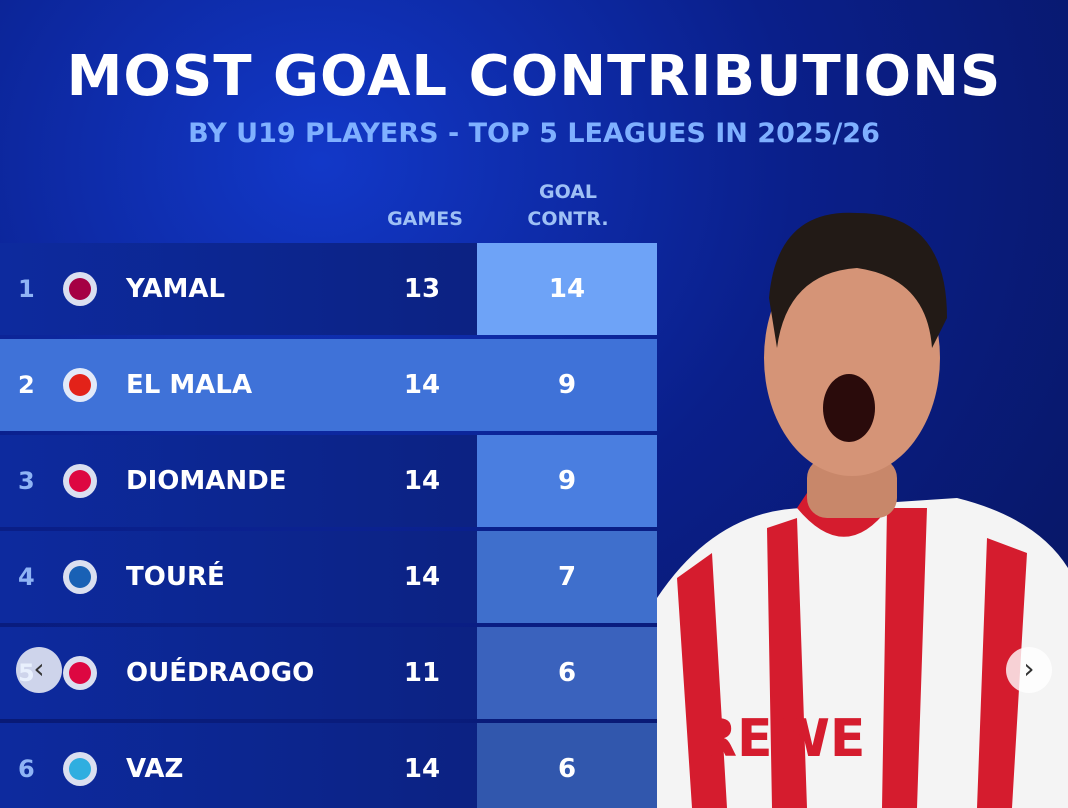 The width and height of the screenshot is (1068, 808). Describe the element at coordinates (425, 219) in the screenshot. I see `column-header: GAMES` at that location.